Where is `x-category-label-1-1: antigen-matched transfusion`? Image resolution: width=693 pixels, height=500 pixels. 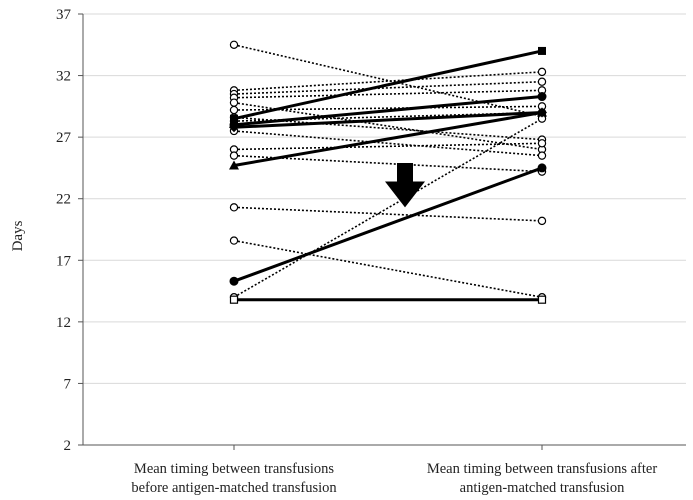 x-category-label-1-1: antigen-matched transfusion is located at coordinates (542, 488).